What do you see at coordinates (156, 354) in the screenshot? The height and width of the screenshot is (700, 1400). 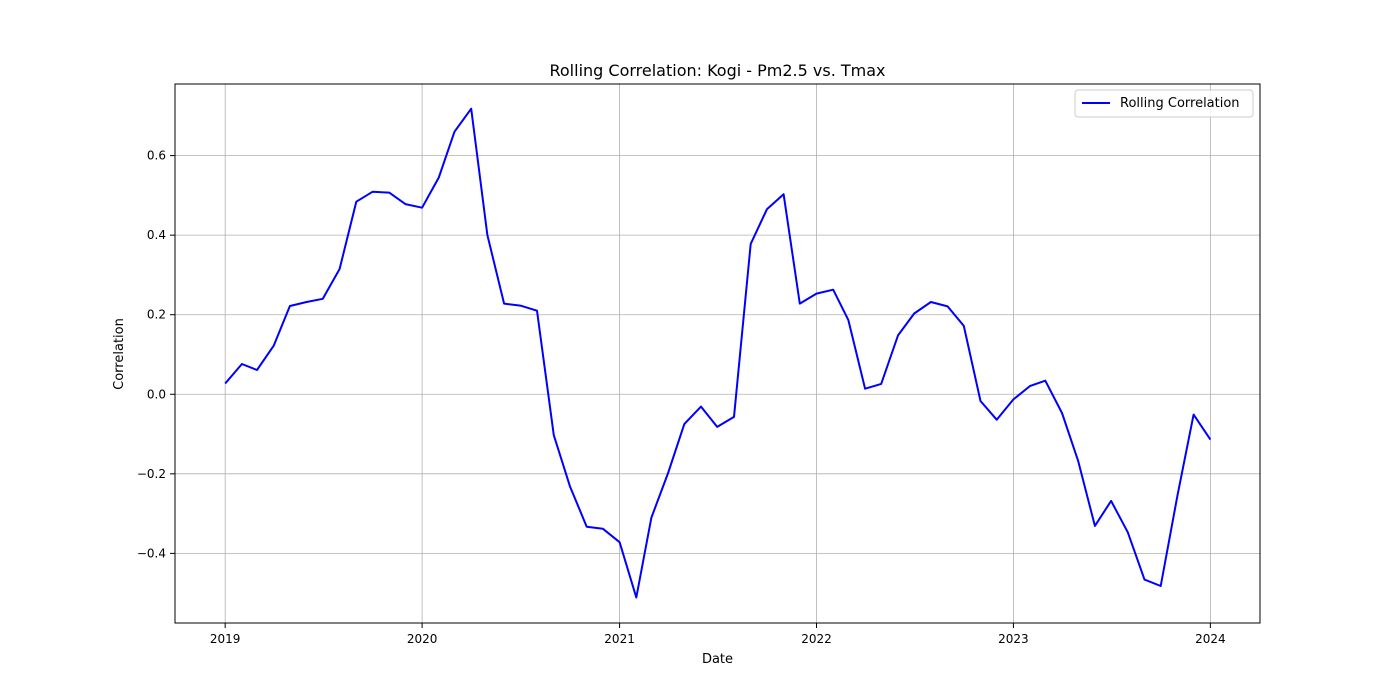 I see `y-axis-ticks: −0.4 −0.2 0.0 0.2 0.4 0.6` at bounding box center [156, 354].